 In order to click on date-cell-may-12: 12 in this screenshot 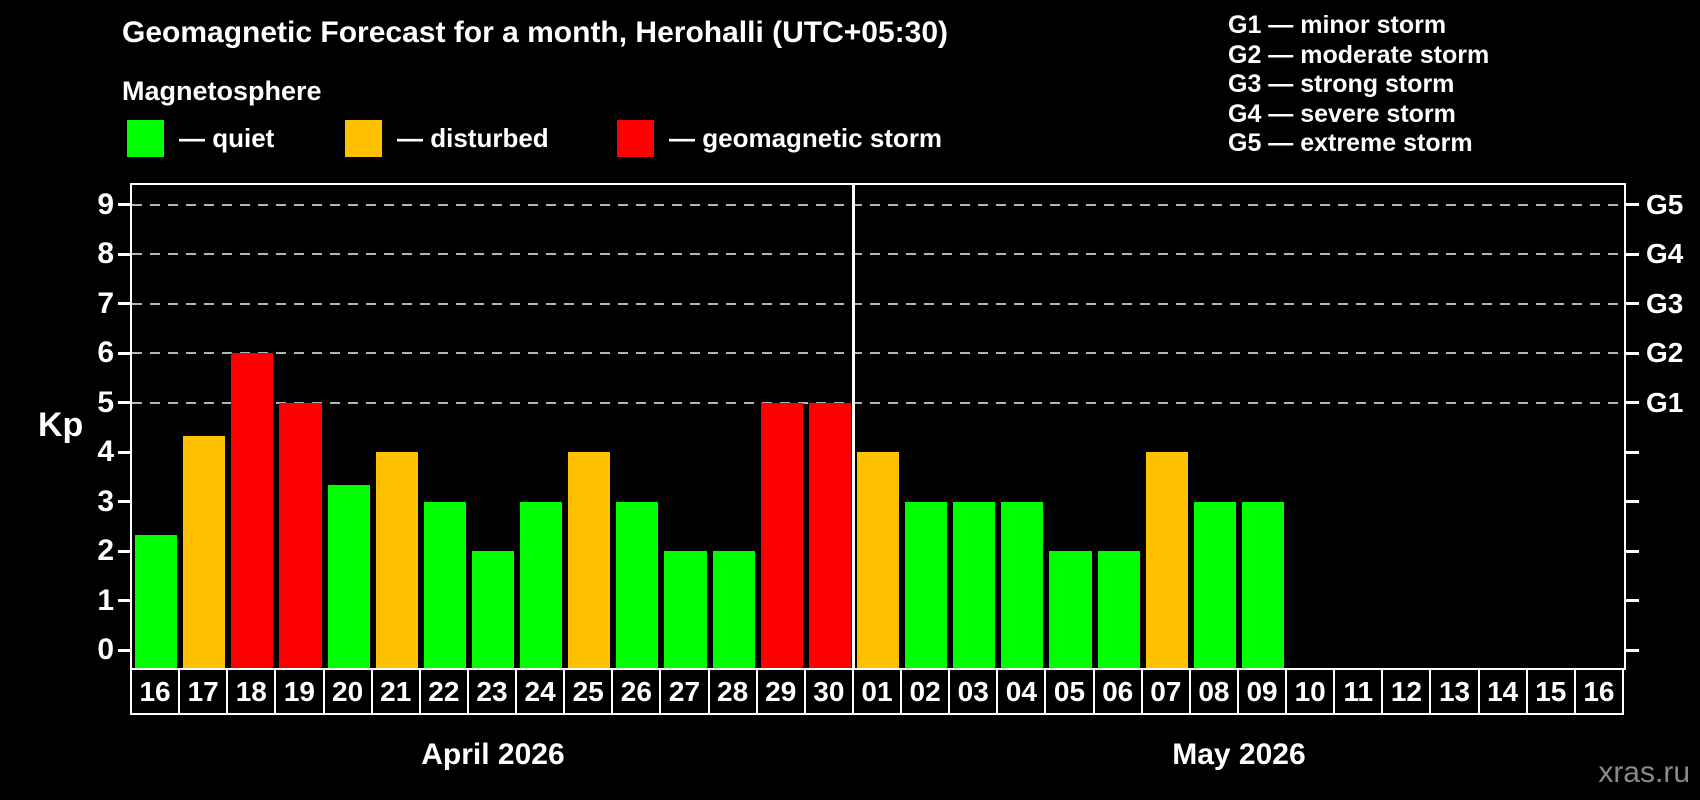, I will do `click(1406, 691)`.